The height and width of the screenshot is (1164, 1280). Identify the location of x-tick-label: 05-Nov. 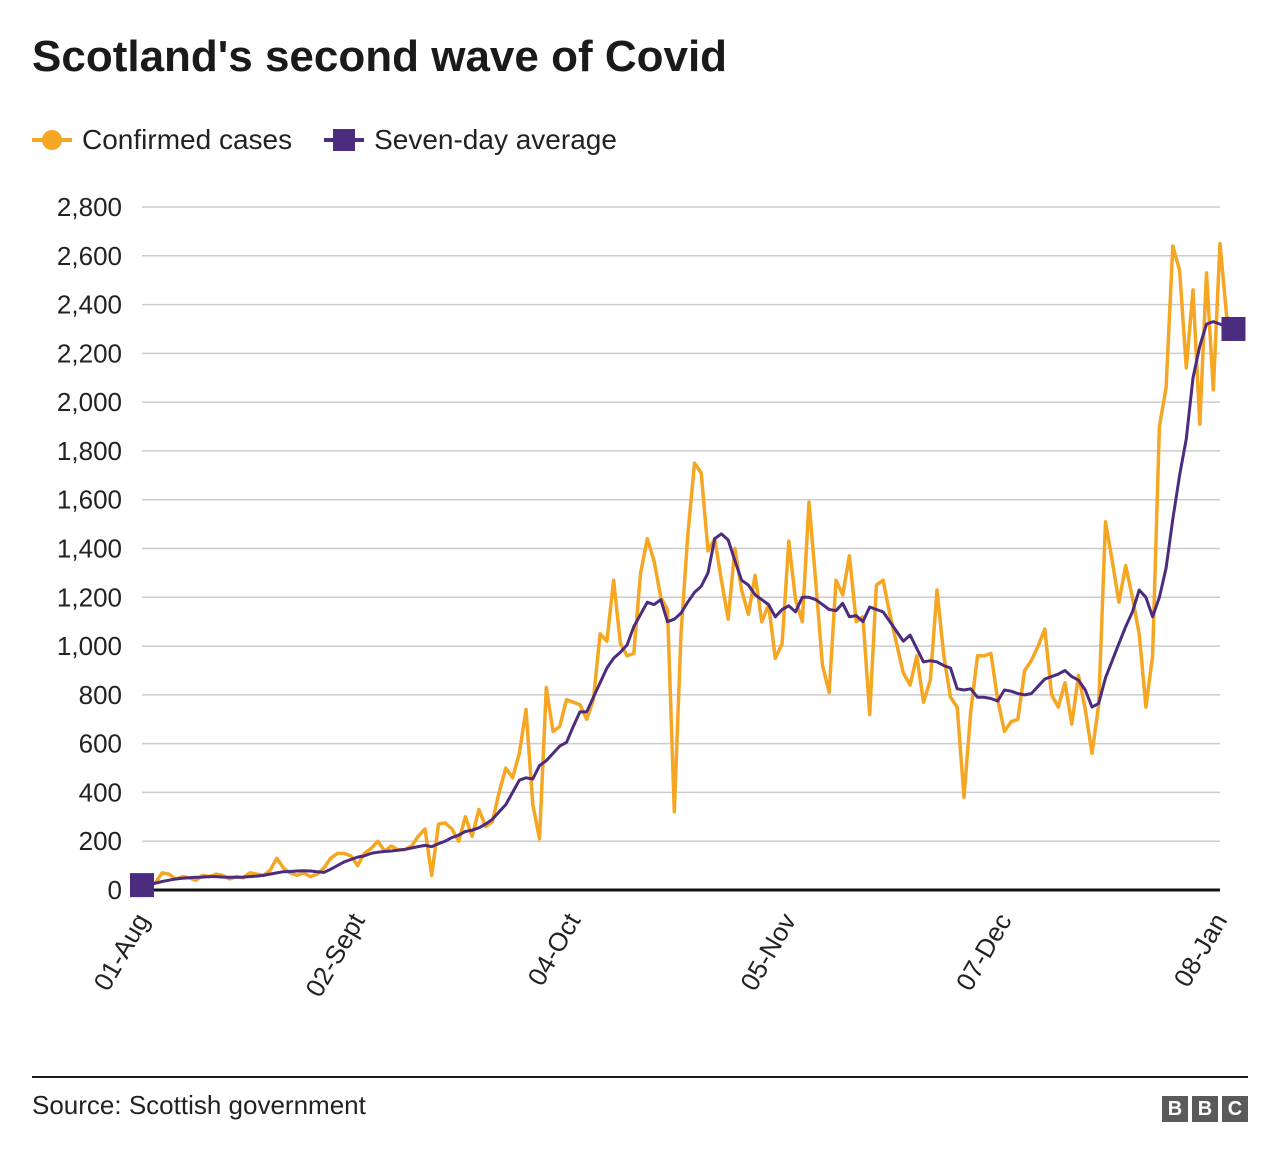
(768, 952).